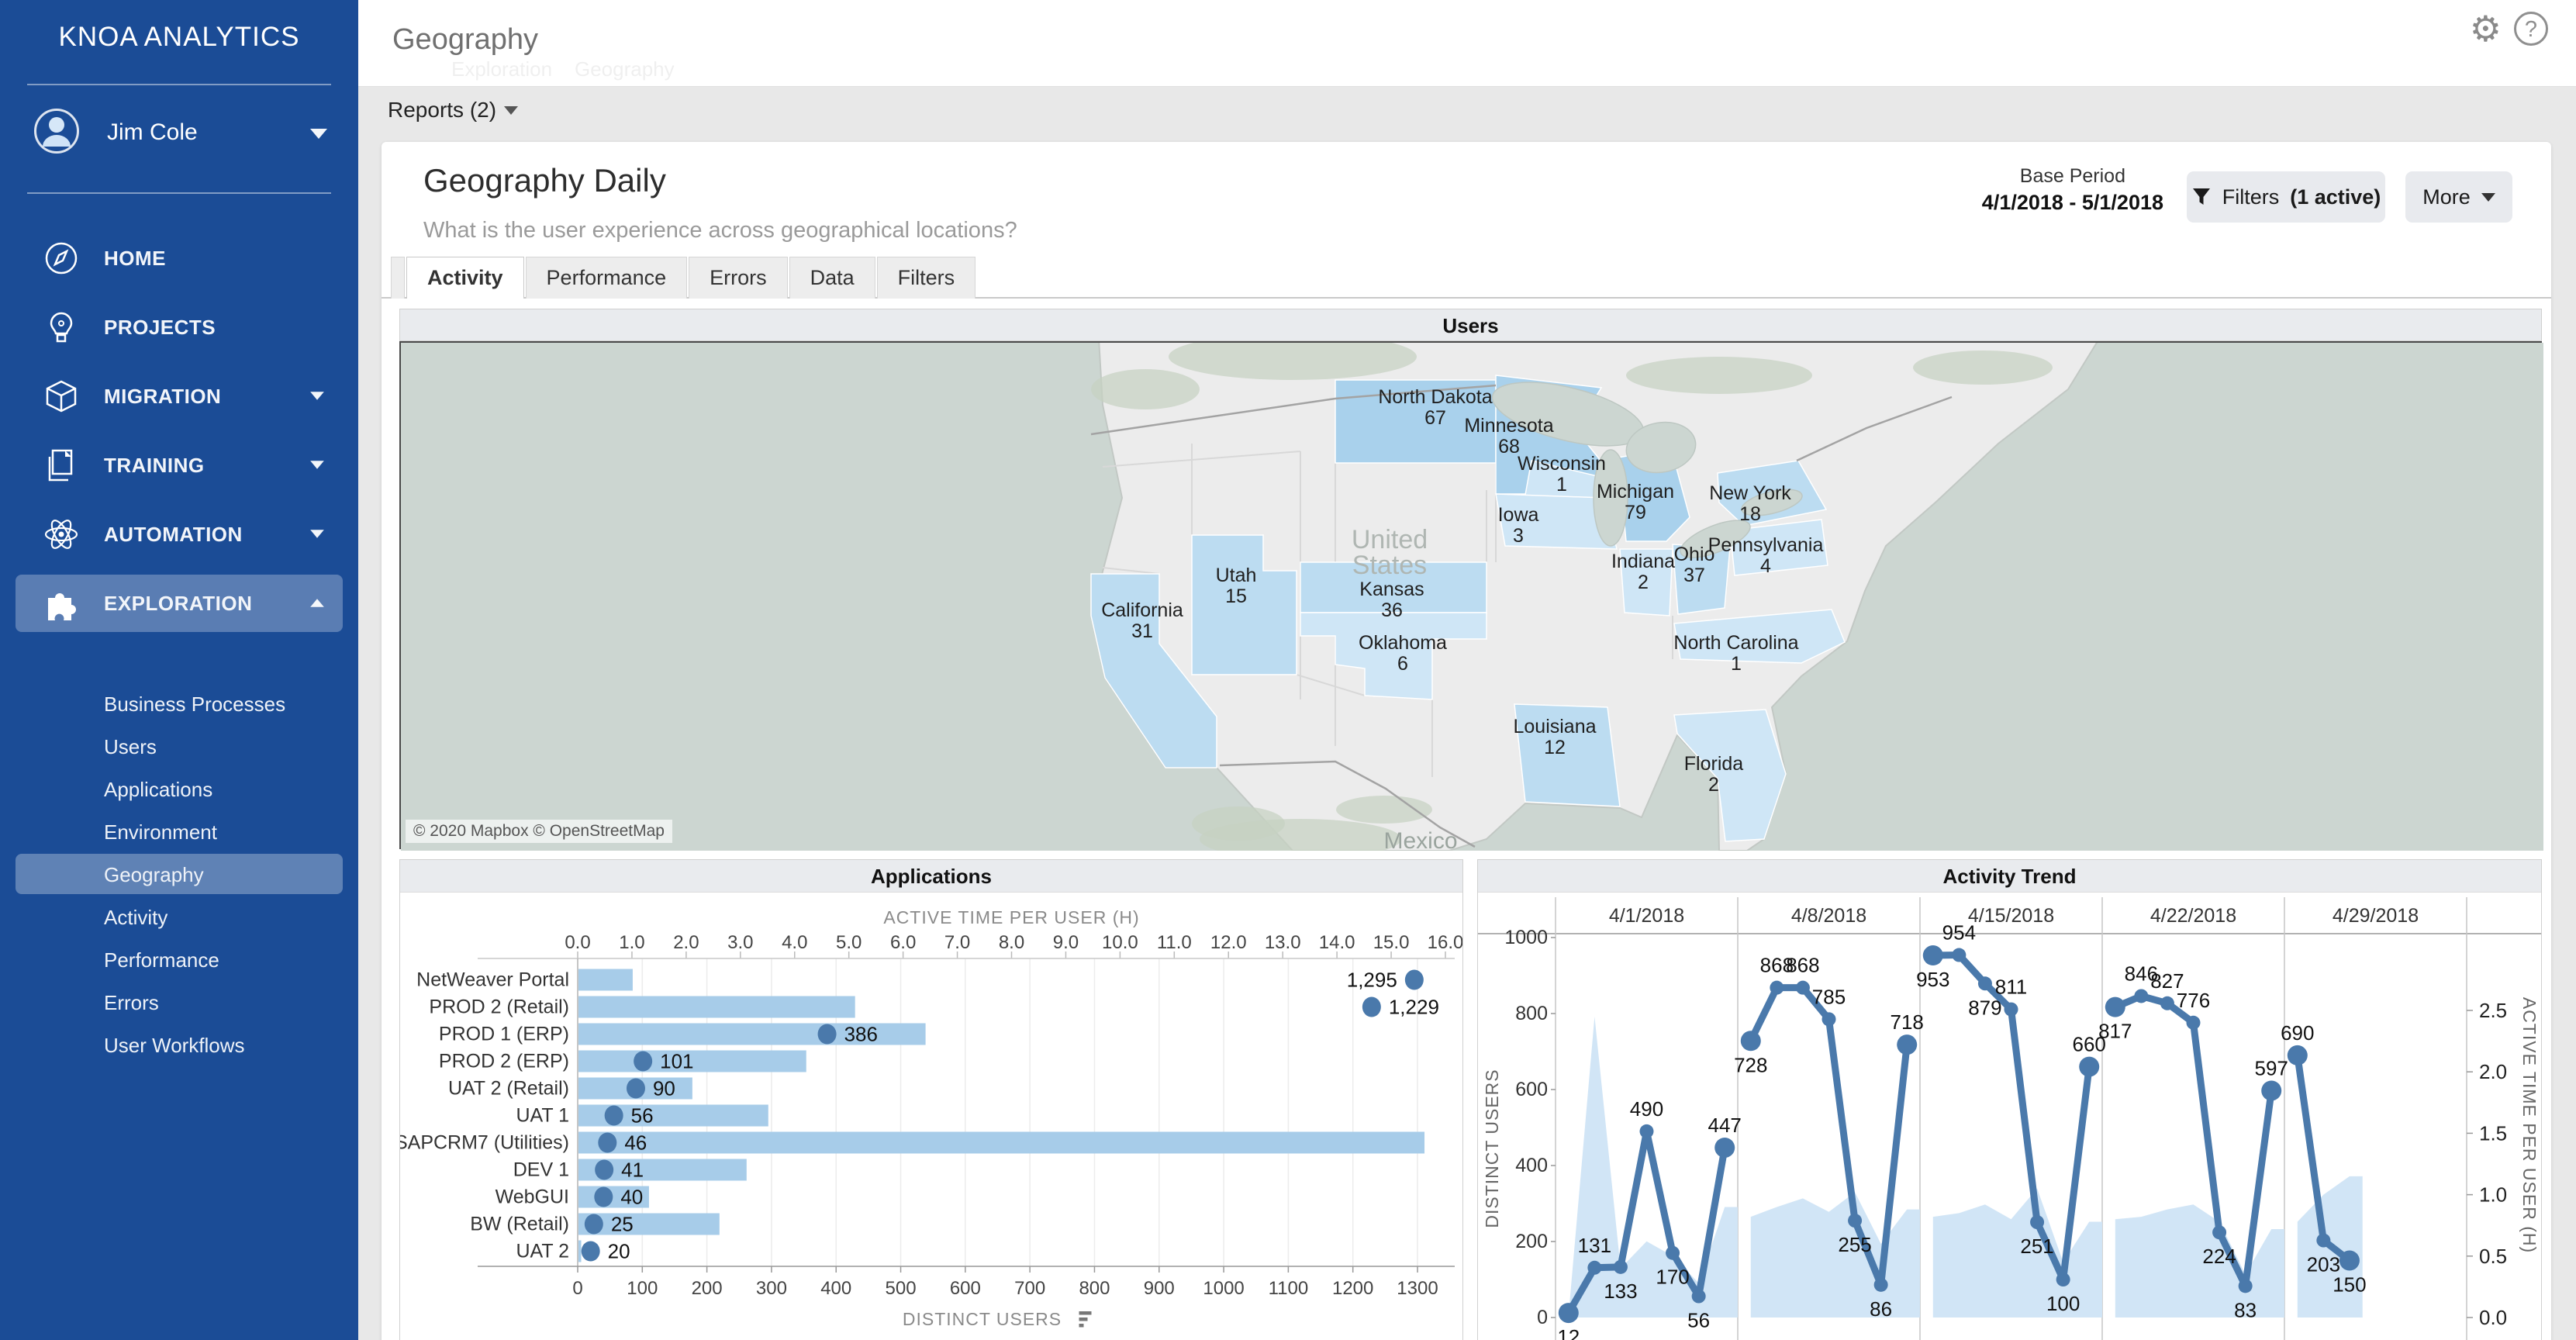 Image resolution: width=2576 pixels, height=1340 pixels. Describe the element at coordinates (1568, 755) in the screenshot. I see `state-louisiana` at that location.